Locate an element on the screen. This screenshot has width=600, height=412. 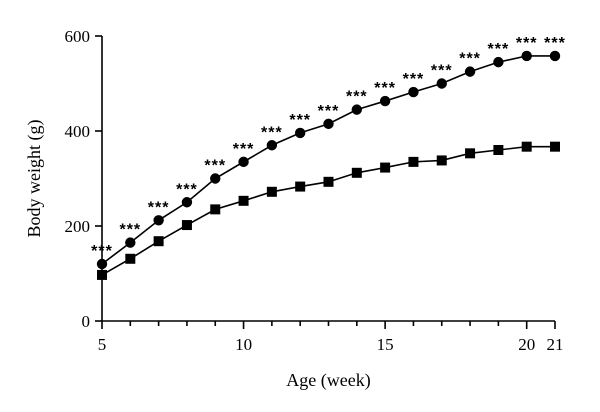
x-tick-label: 21 is located at coordinates (555, 344).